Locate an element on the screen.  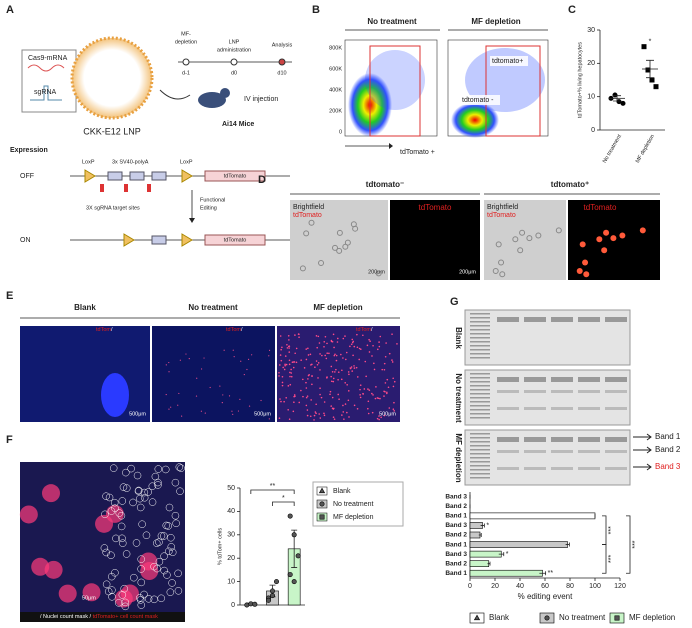
y-tick-label: Band 2 is located at coordinates (456, 563).